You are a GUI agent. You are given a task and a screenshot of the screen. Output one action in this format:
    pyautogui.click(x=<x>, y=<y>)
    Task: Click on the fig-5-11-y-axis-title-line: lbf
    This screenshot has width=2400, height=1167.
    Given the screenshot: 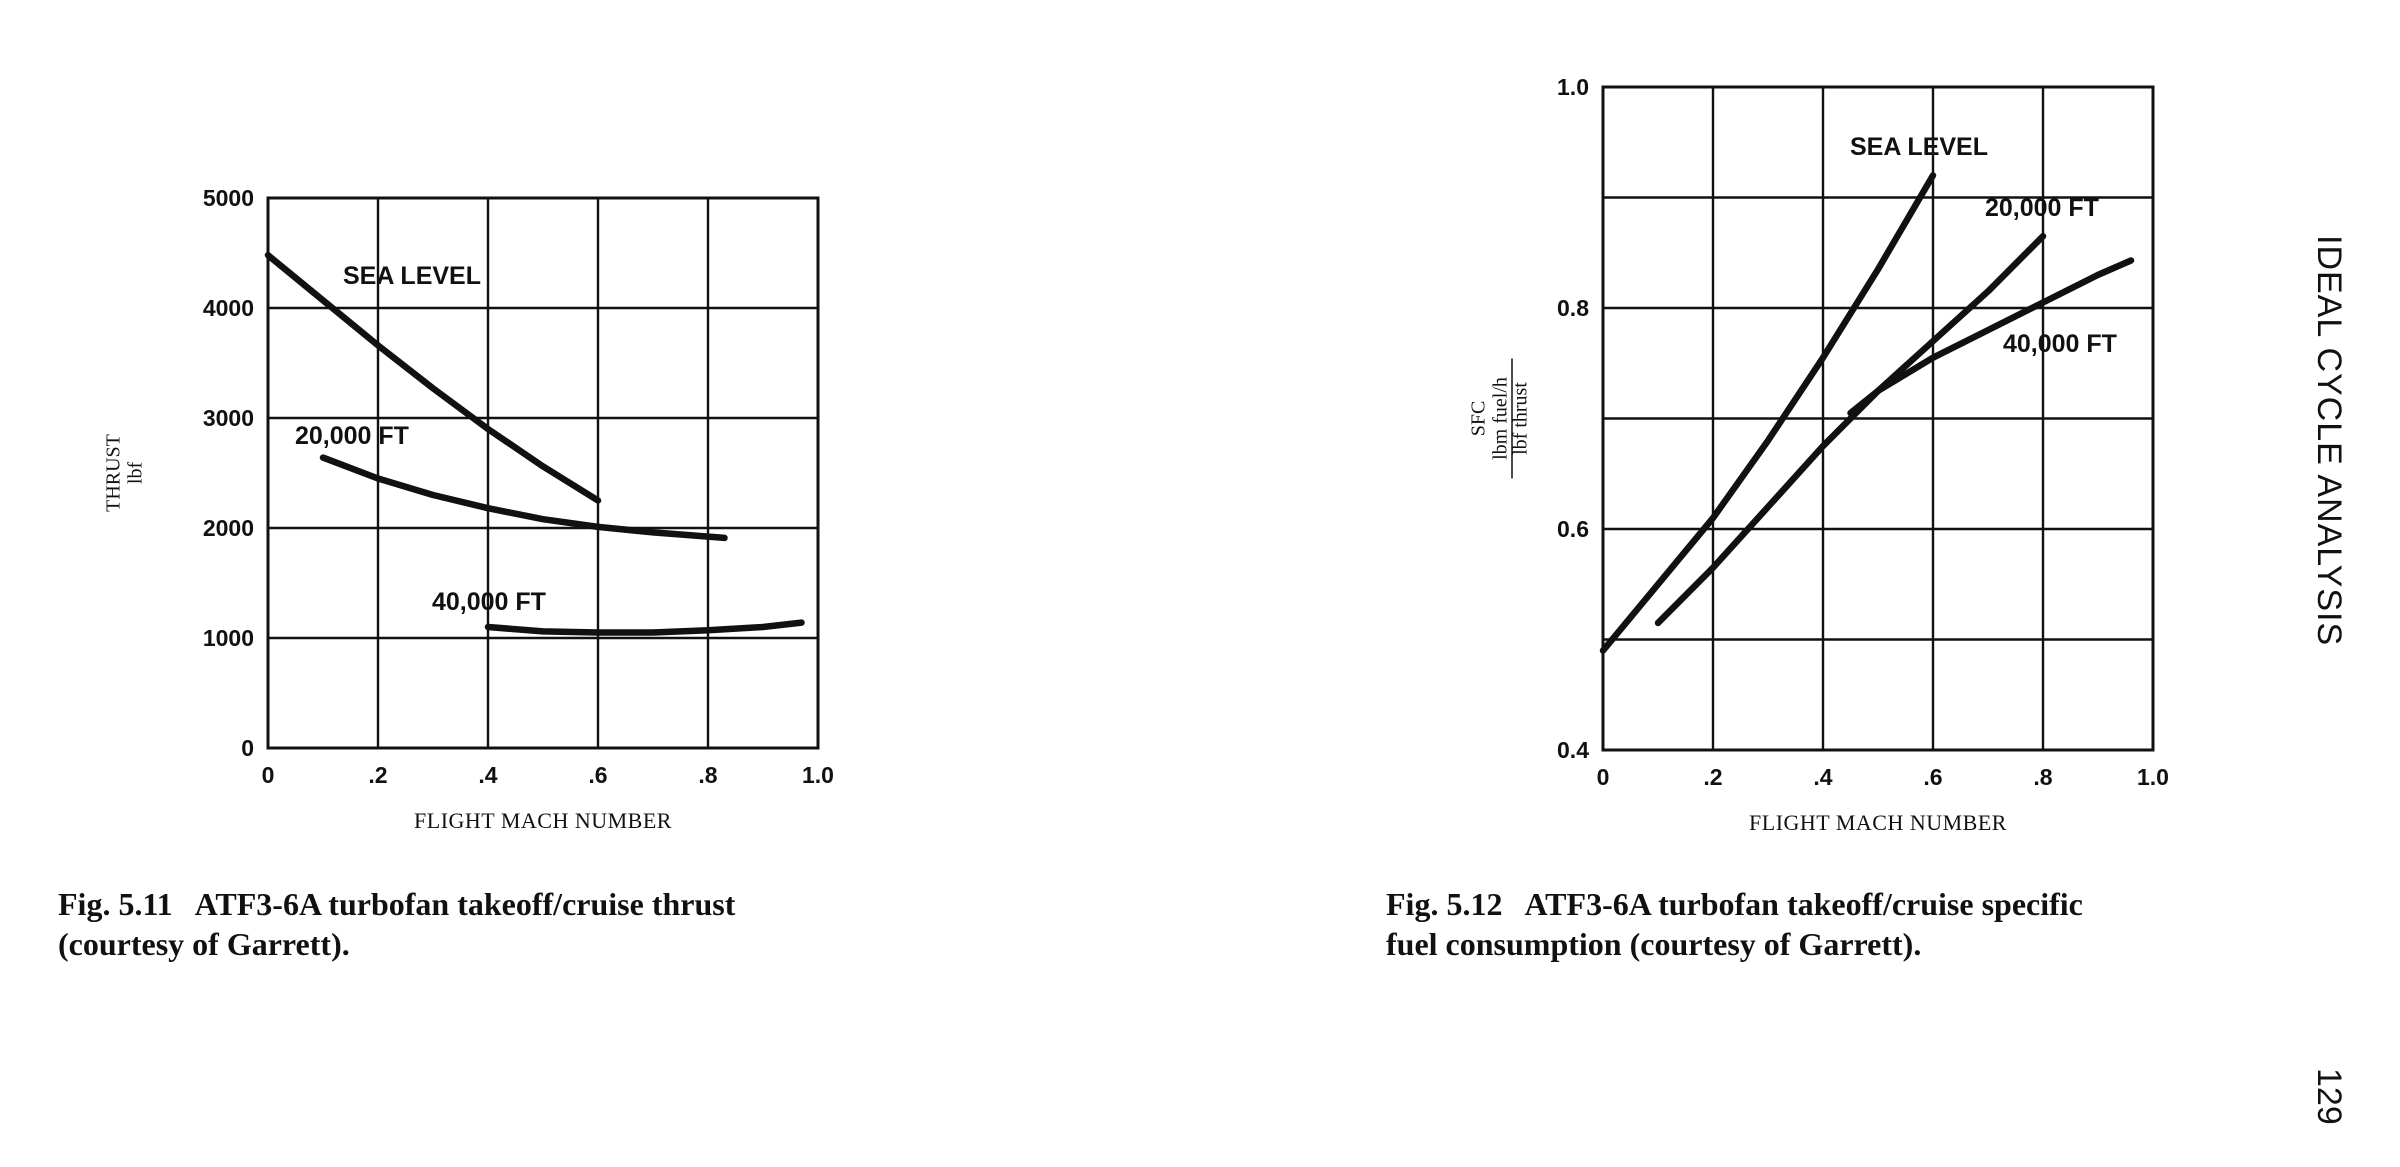 What is the action you would take?
    pyautogui.click(x=136, y=473)
    